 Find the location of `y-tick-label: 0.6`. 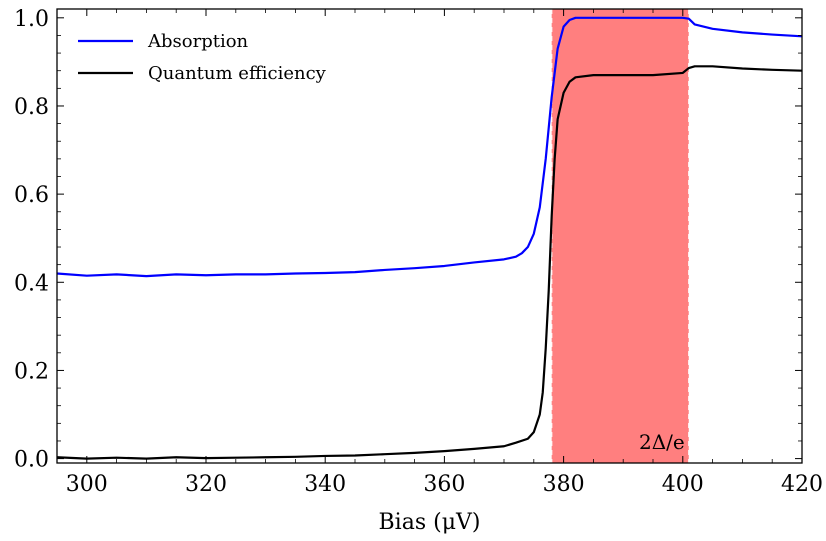

y-tick-label: 0.6 is located at coordinates (31, 195).